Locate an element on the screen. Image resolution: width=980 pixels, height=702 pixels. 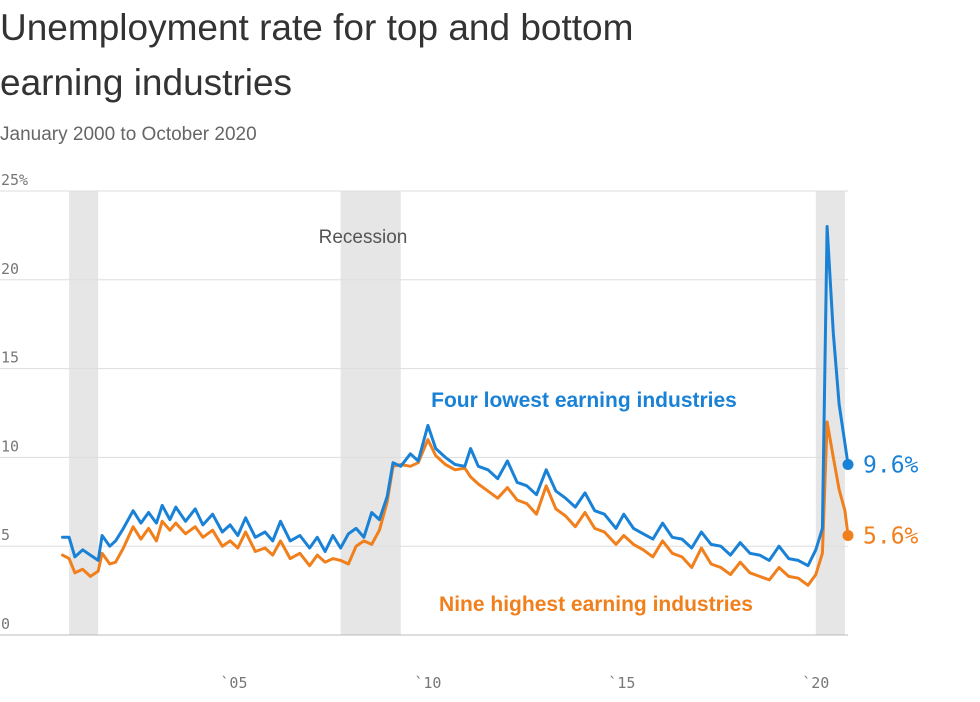
x-tick-label-2015: `15 is located at coordinates (621, 683).